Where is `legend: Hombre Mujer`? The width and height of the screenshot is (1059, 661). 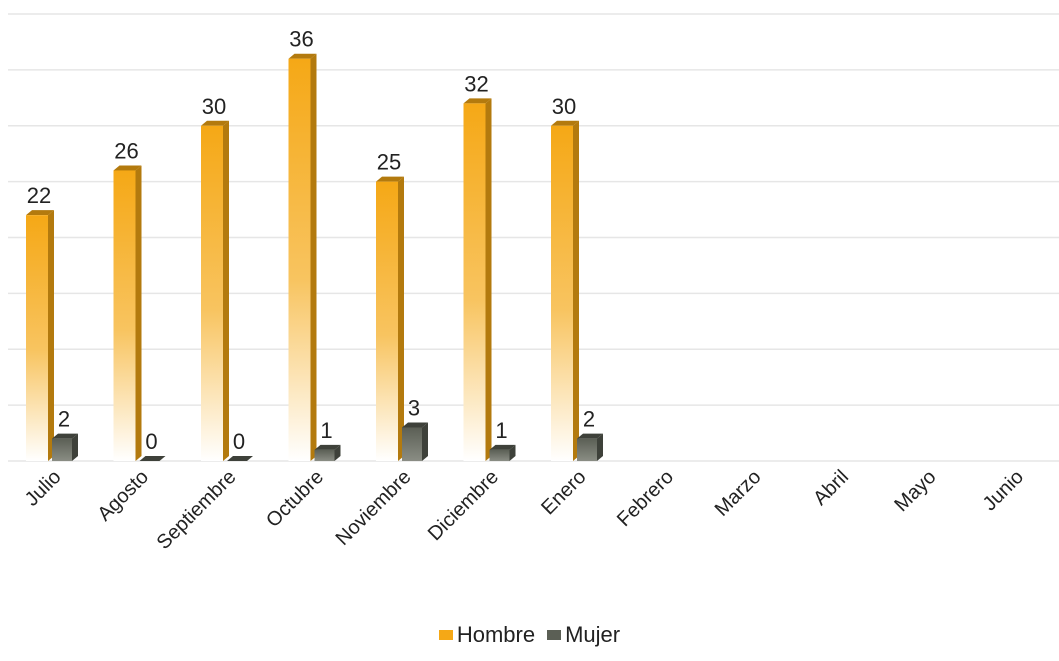
legend: Hombre Mujer is located at coordinates (529, 635).